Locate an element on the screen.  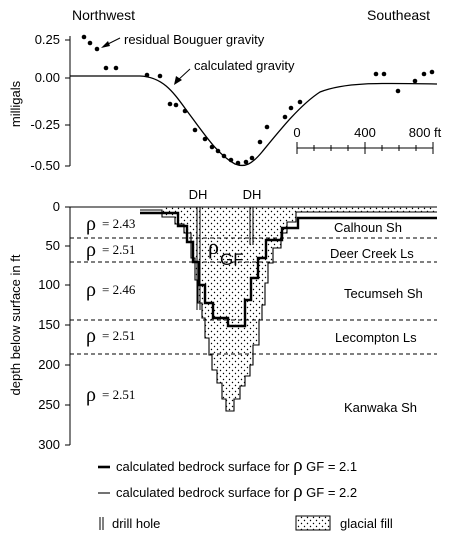
gravity-tick-label: 0.00 is located at coordinates (47, 77).